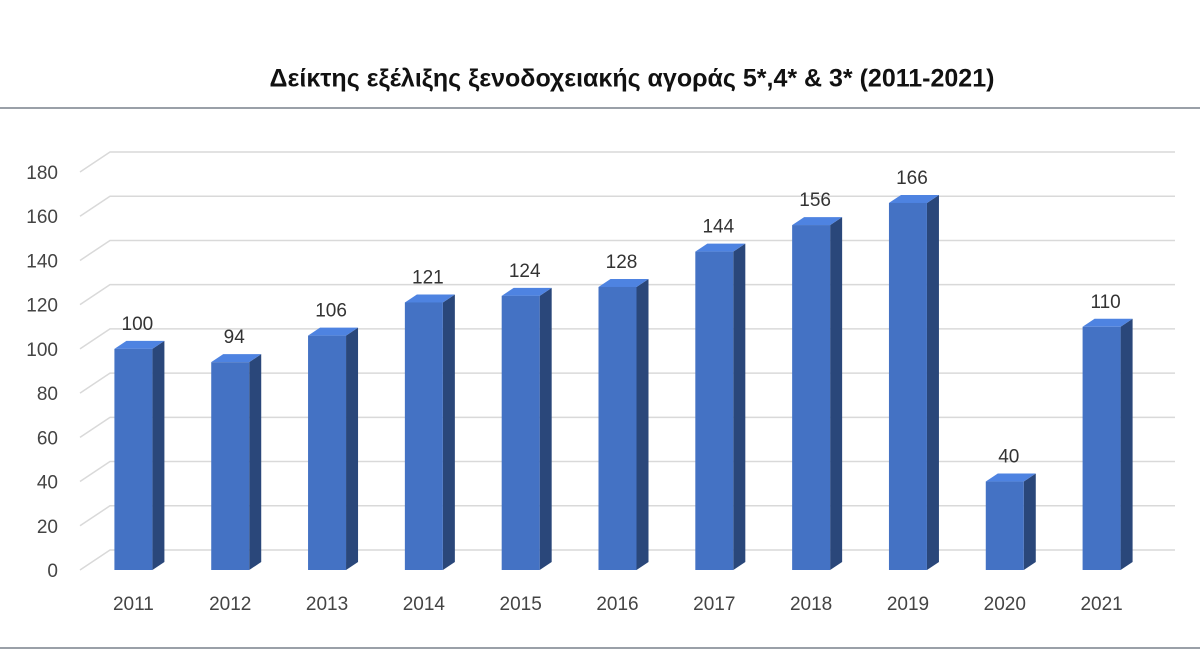 The width and height of the screenshot is (1200, 660). I want to click on x-tick-label: 2017, so click(714, 604).